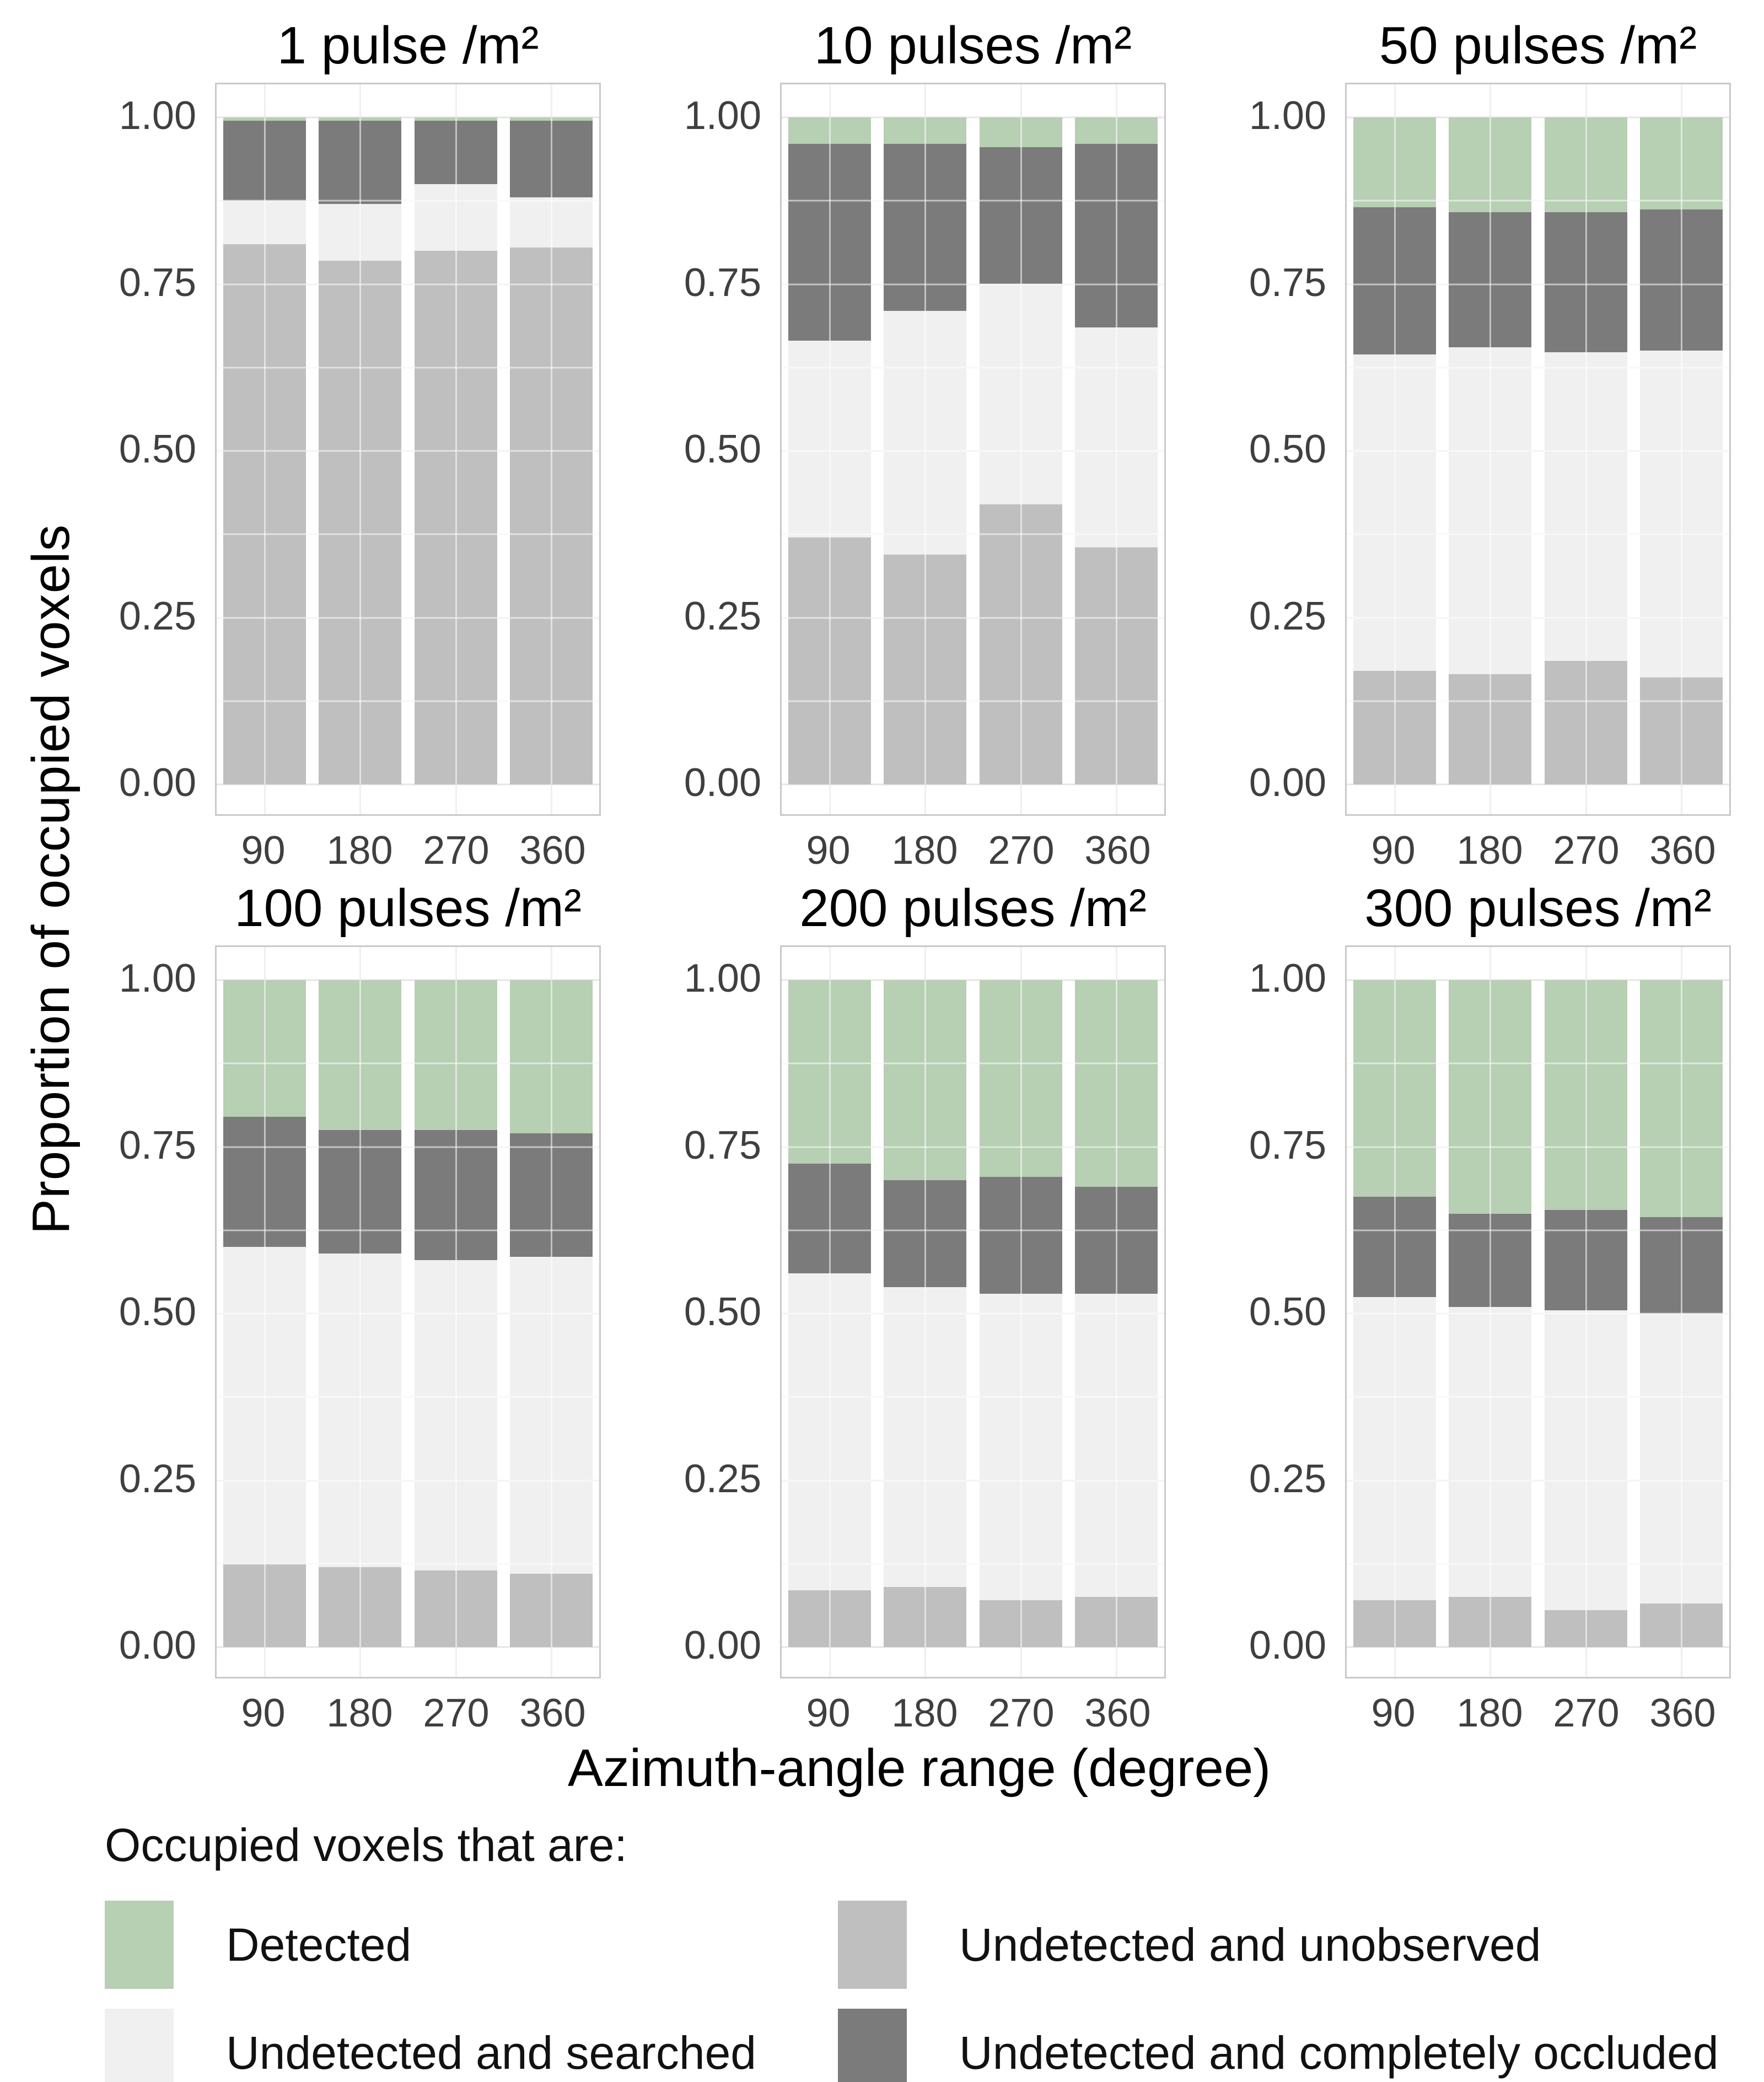 The height and width of the screenshot is (2082, 1764). What do you see at coordinates (263, 1713) in the screenshot?
I see `x-tick-label-90: 90` at bounding box center [263, 1713].